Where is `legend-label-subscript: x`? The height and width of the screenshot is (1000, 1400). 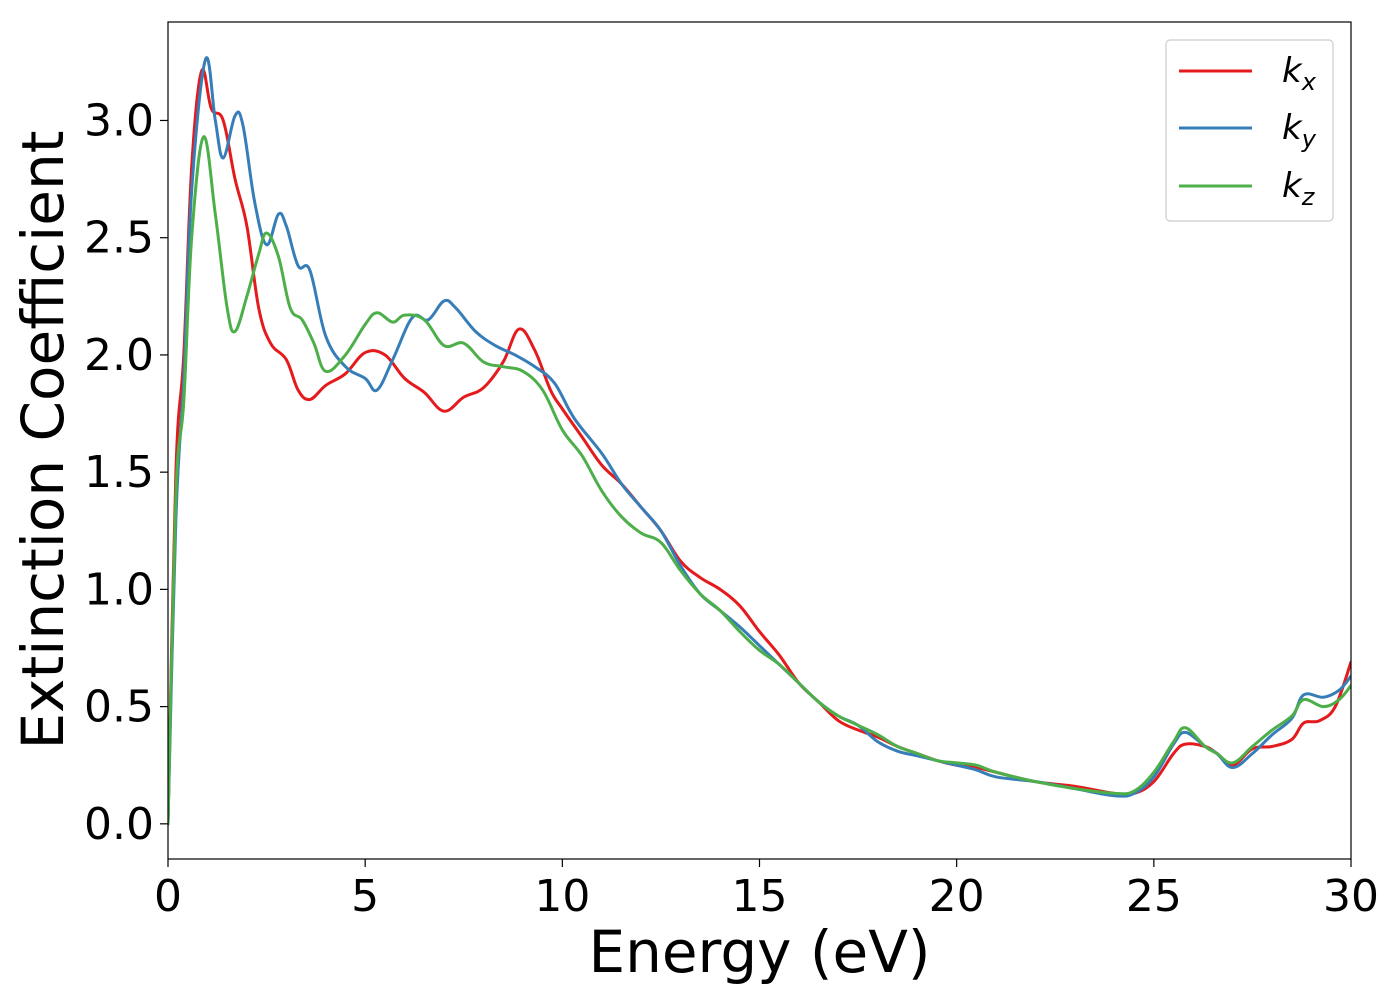
legend-label-subscript: x is located at coordinates (1309, 82).